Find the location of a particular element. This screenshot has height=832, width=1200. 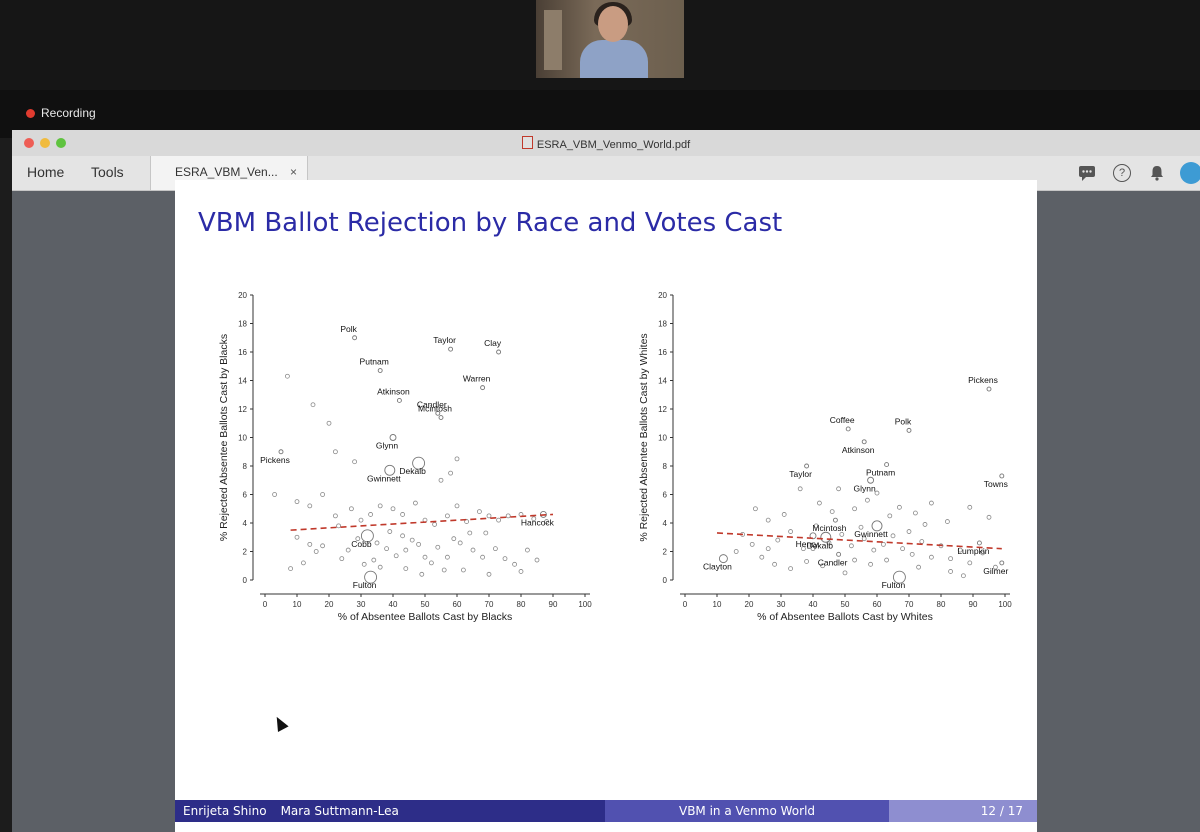

point-label: Dekalb is located at coordinates (412, 471).